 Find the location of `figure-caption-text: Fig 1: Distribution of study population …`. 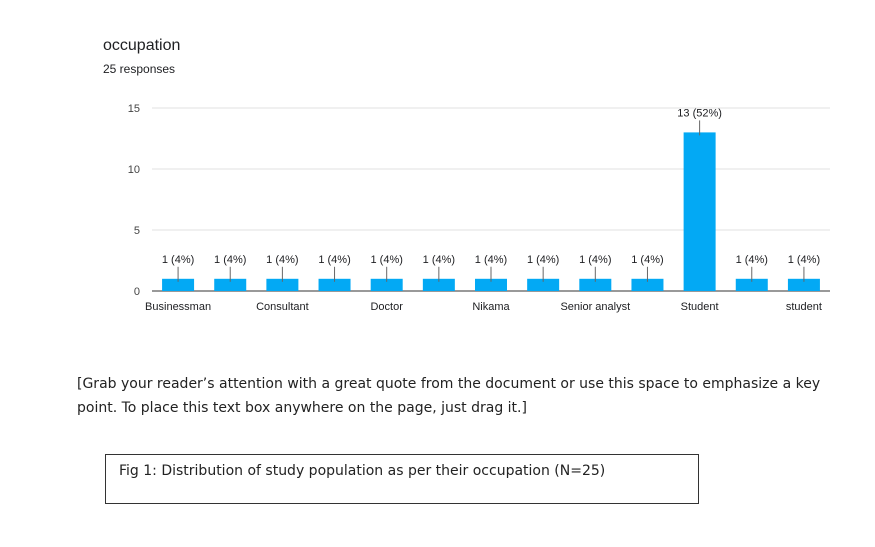

figure-caption-text: Fig 1: Distribution of study population … is located at coordinates (362, 471).